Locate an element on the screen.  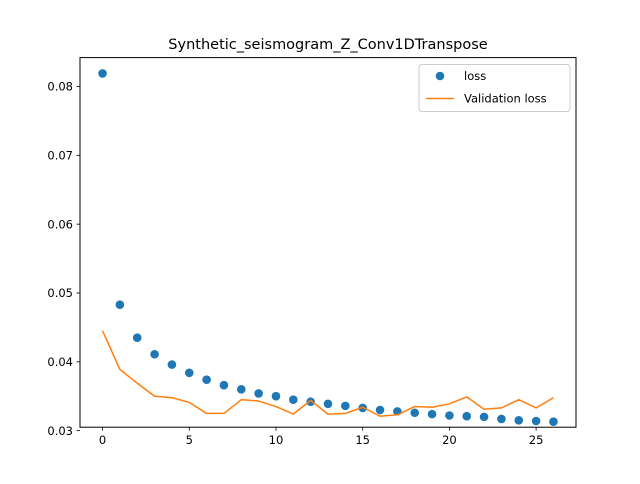
legend-marker-swatch is located at coordinates (440, 76).